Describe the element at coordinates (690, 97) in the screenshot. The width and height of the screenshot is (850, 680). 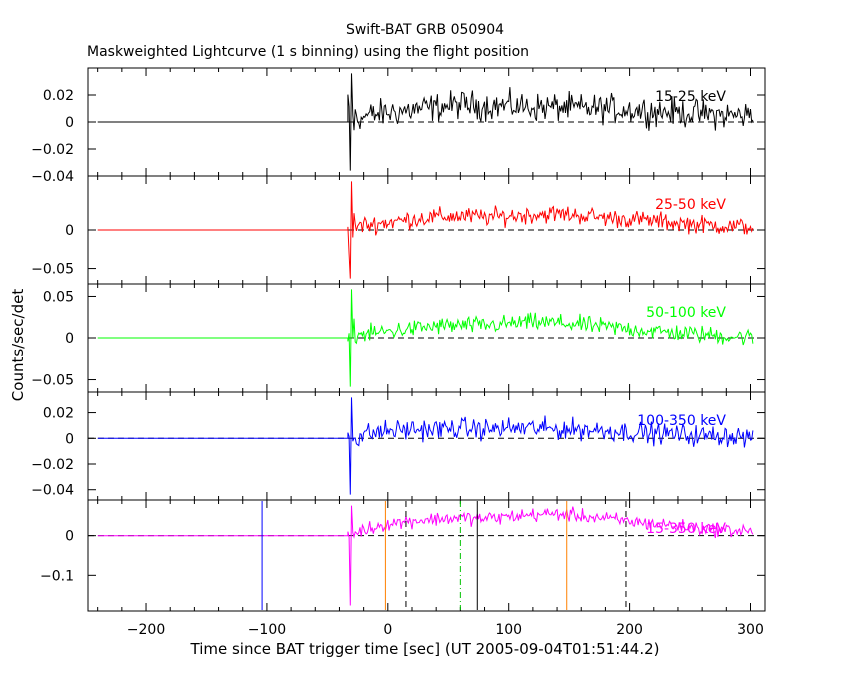
I see `band-label: 15-25 keV` at that location.